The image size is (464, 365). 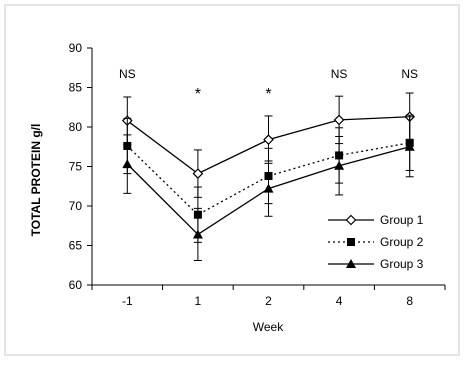 I want to click on legend-item: Group 1, so click(x=376, y=220).